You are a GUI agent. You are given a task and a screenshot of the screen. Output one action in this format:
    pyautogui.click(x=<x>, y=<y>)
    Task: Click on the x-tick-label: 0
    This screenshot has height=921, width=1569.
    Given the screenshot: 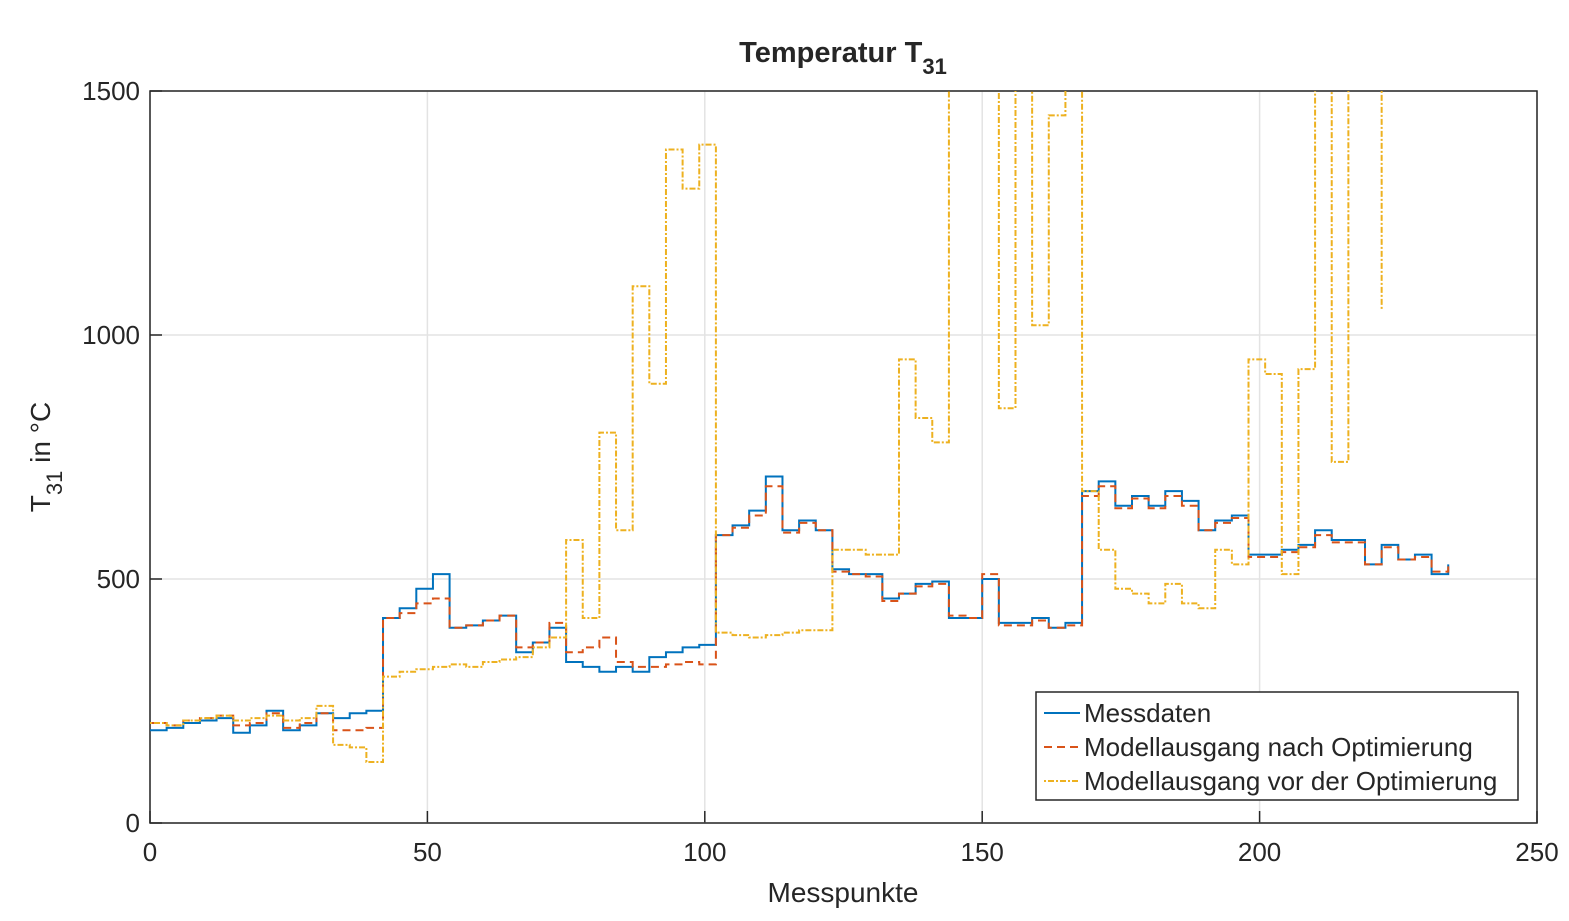 What is the action you would take?
    pyautogui.click(x=150, y=852)
    